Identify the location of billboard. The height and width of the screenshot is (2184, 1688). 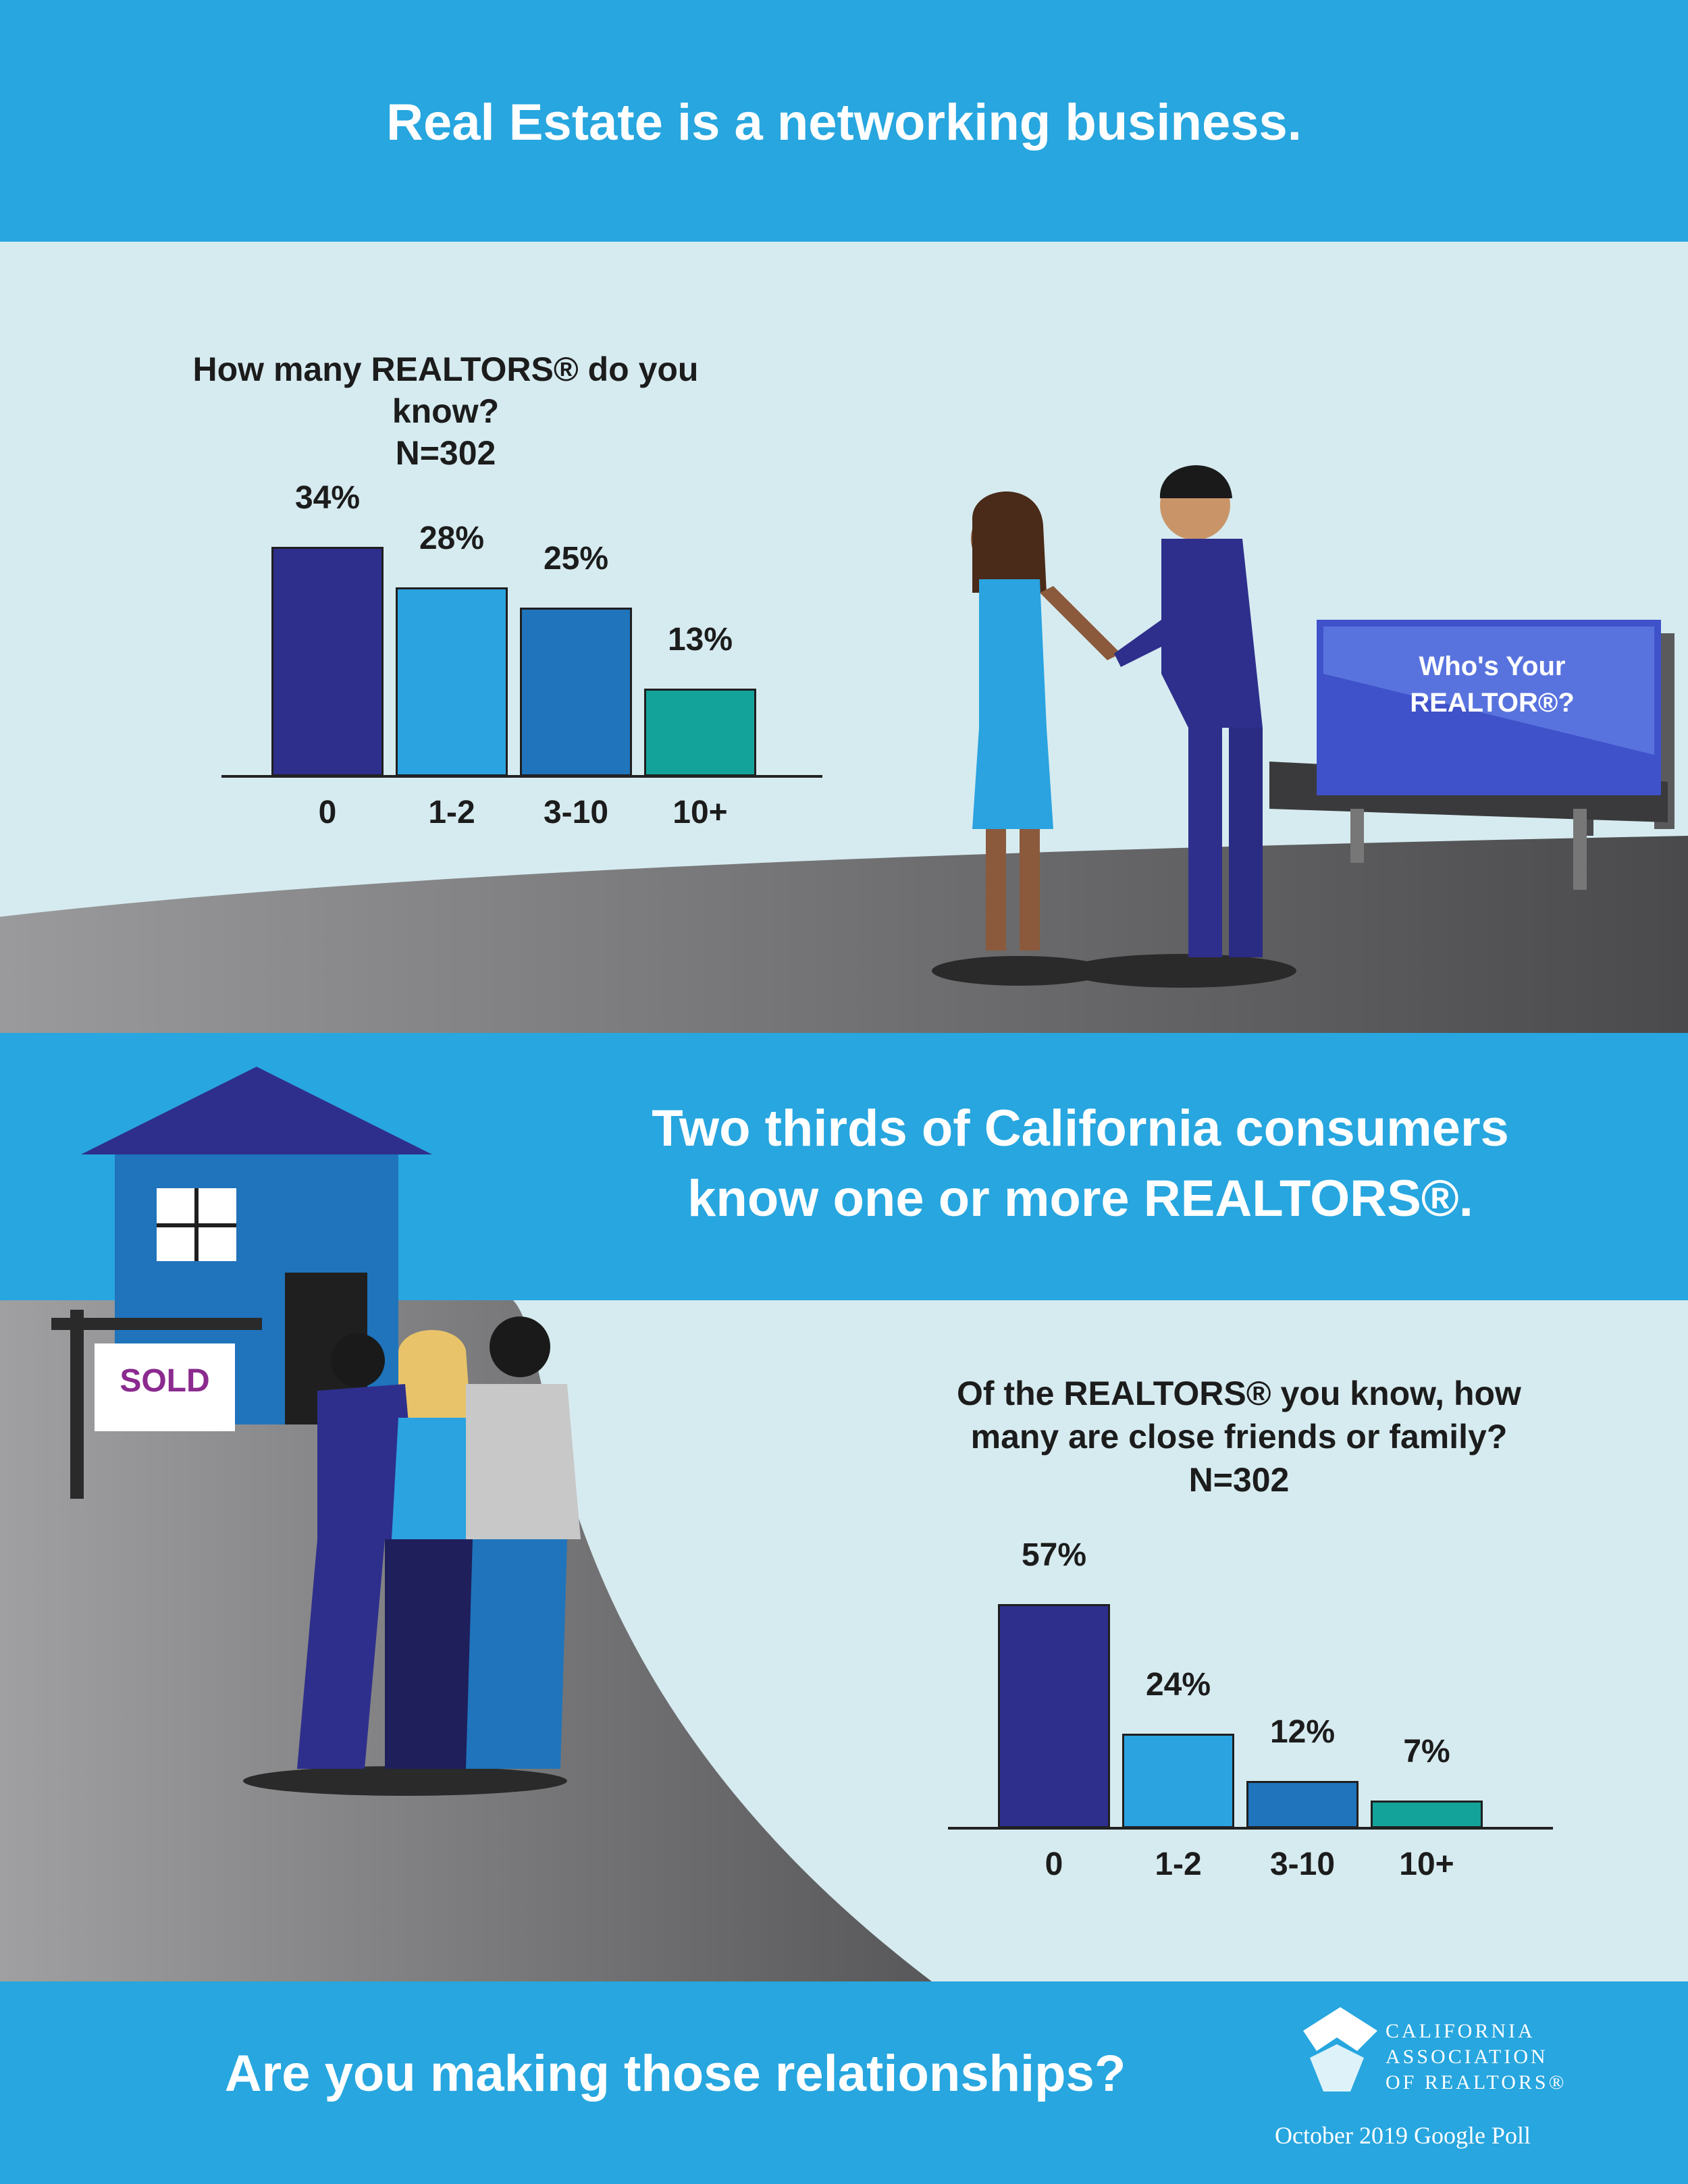
(1472, 755).